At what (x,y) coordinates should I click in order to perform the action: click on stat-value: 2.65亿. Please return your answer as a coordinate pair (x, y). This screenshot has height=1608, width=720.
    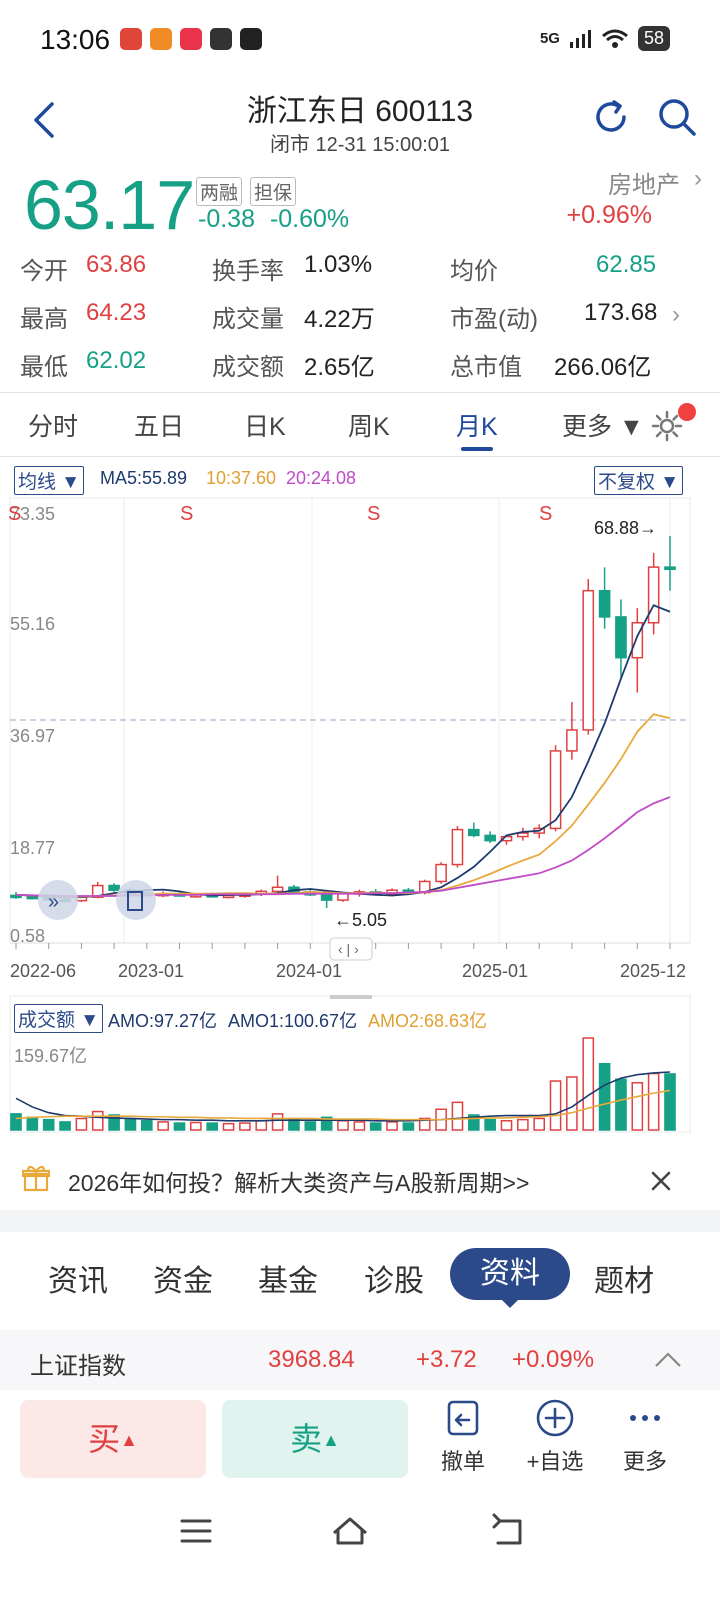
    Looking at the image, I should click on (339, 367).